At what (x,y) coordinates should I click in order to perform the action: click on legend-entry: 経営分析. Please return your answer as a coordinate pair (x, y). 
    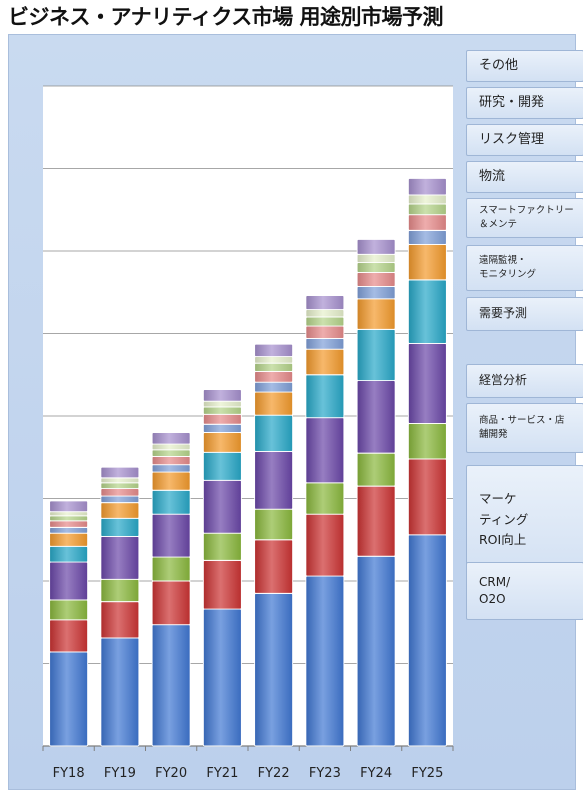
    Looking at the image, I should click on (524, 381).